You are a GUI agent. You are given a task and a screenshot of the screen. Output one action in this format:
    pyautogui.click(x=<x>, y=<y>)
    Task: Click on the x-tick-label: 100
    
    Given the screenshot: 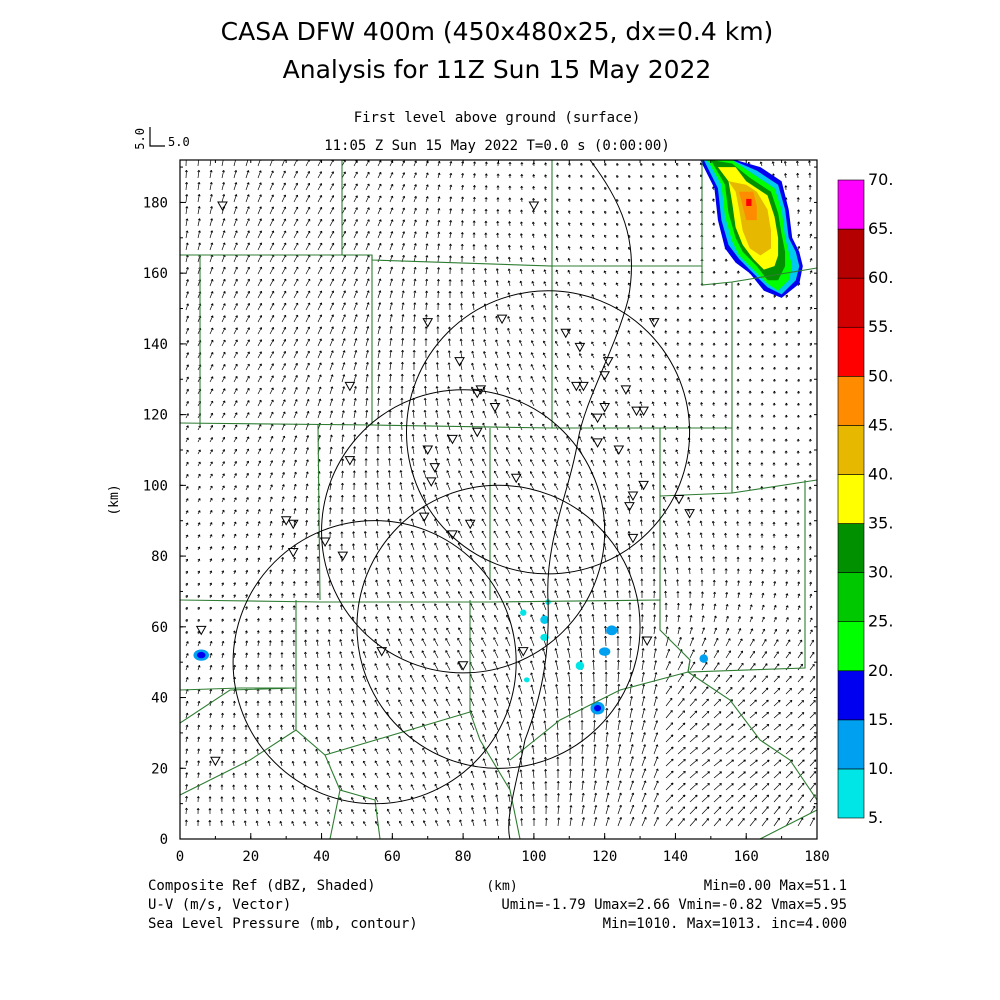 What is the action you would take?
    pyautogui.click(x=533, y=857)
    